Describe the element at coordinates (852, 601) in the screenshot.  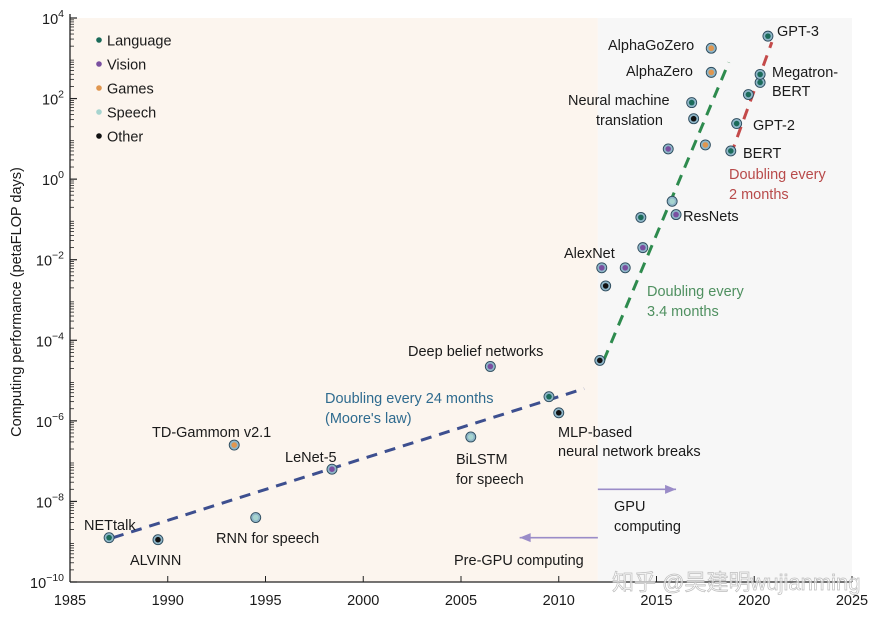
I see `x-tick-label: 2025` at that location.